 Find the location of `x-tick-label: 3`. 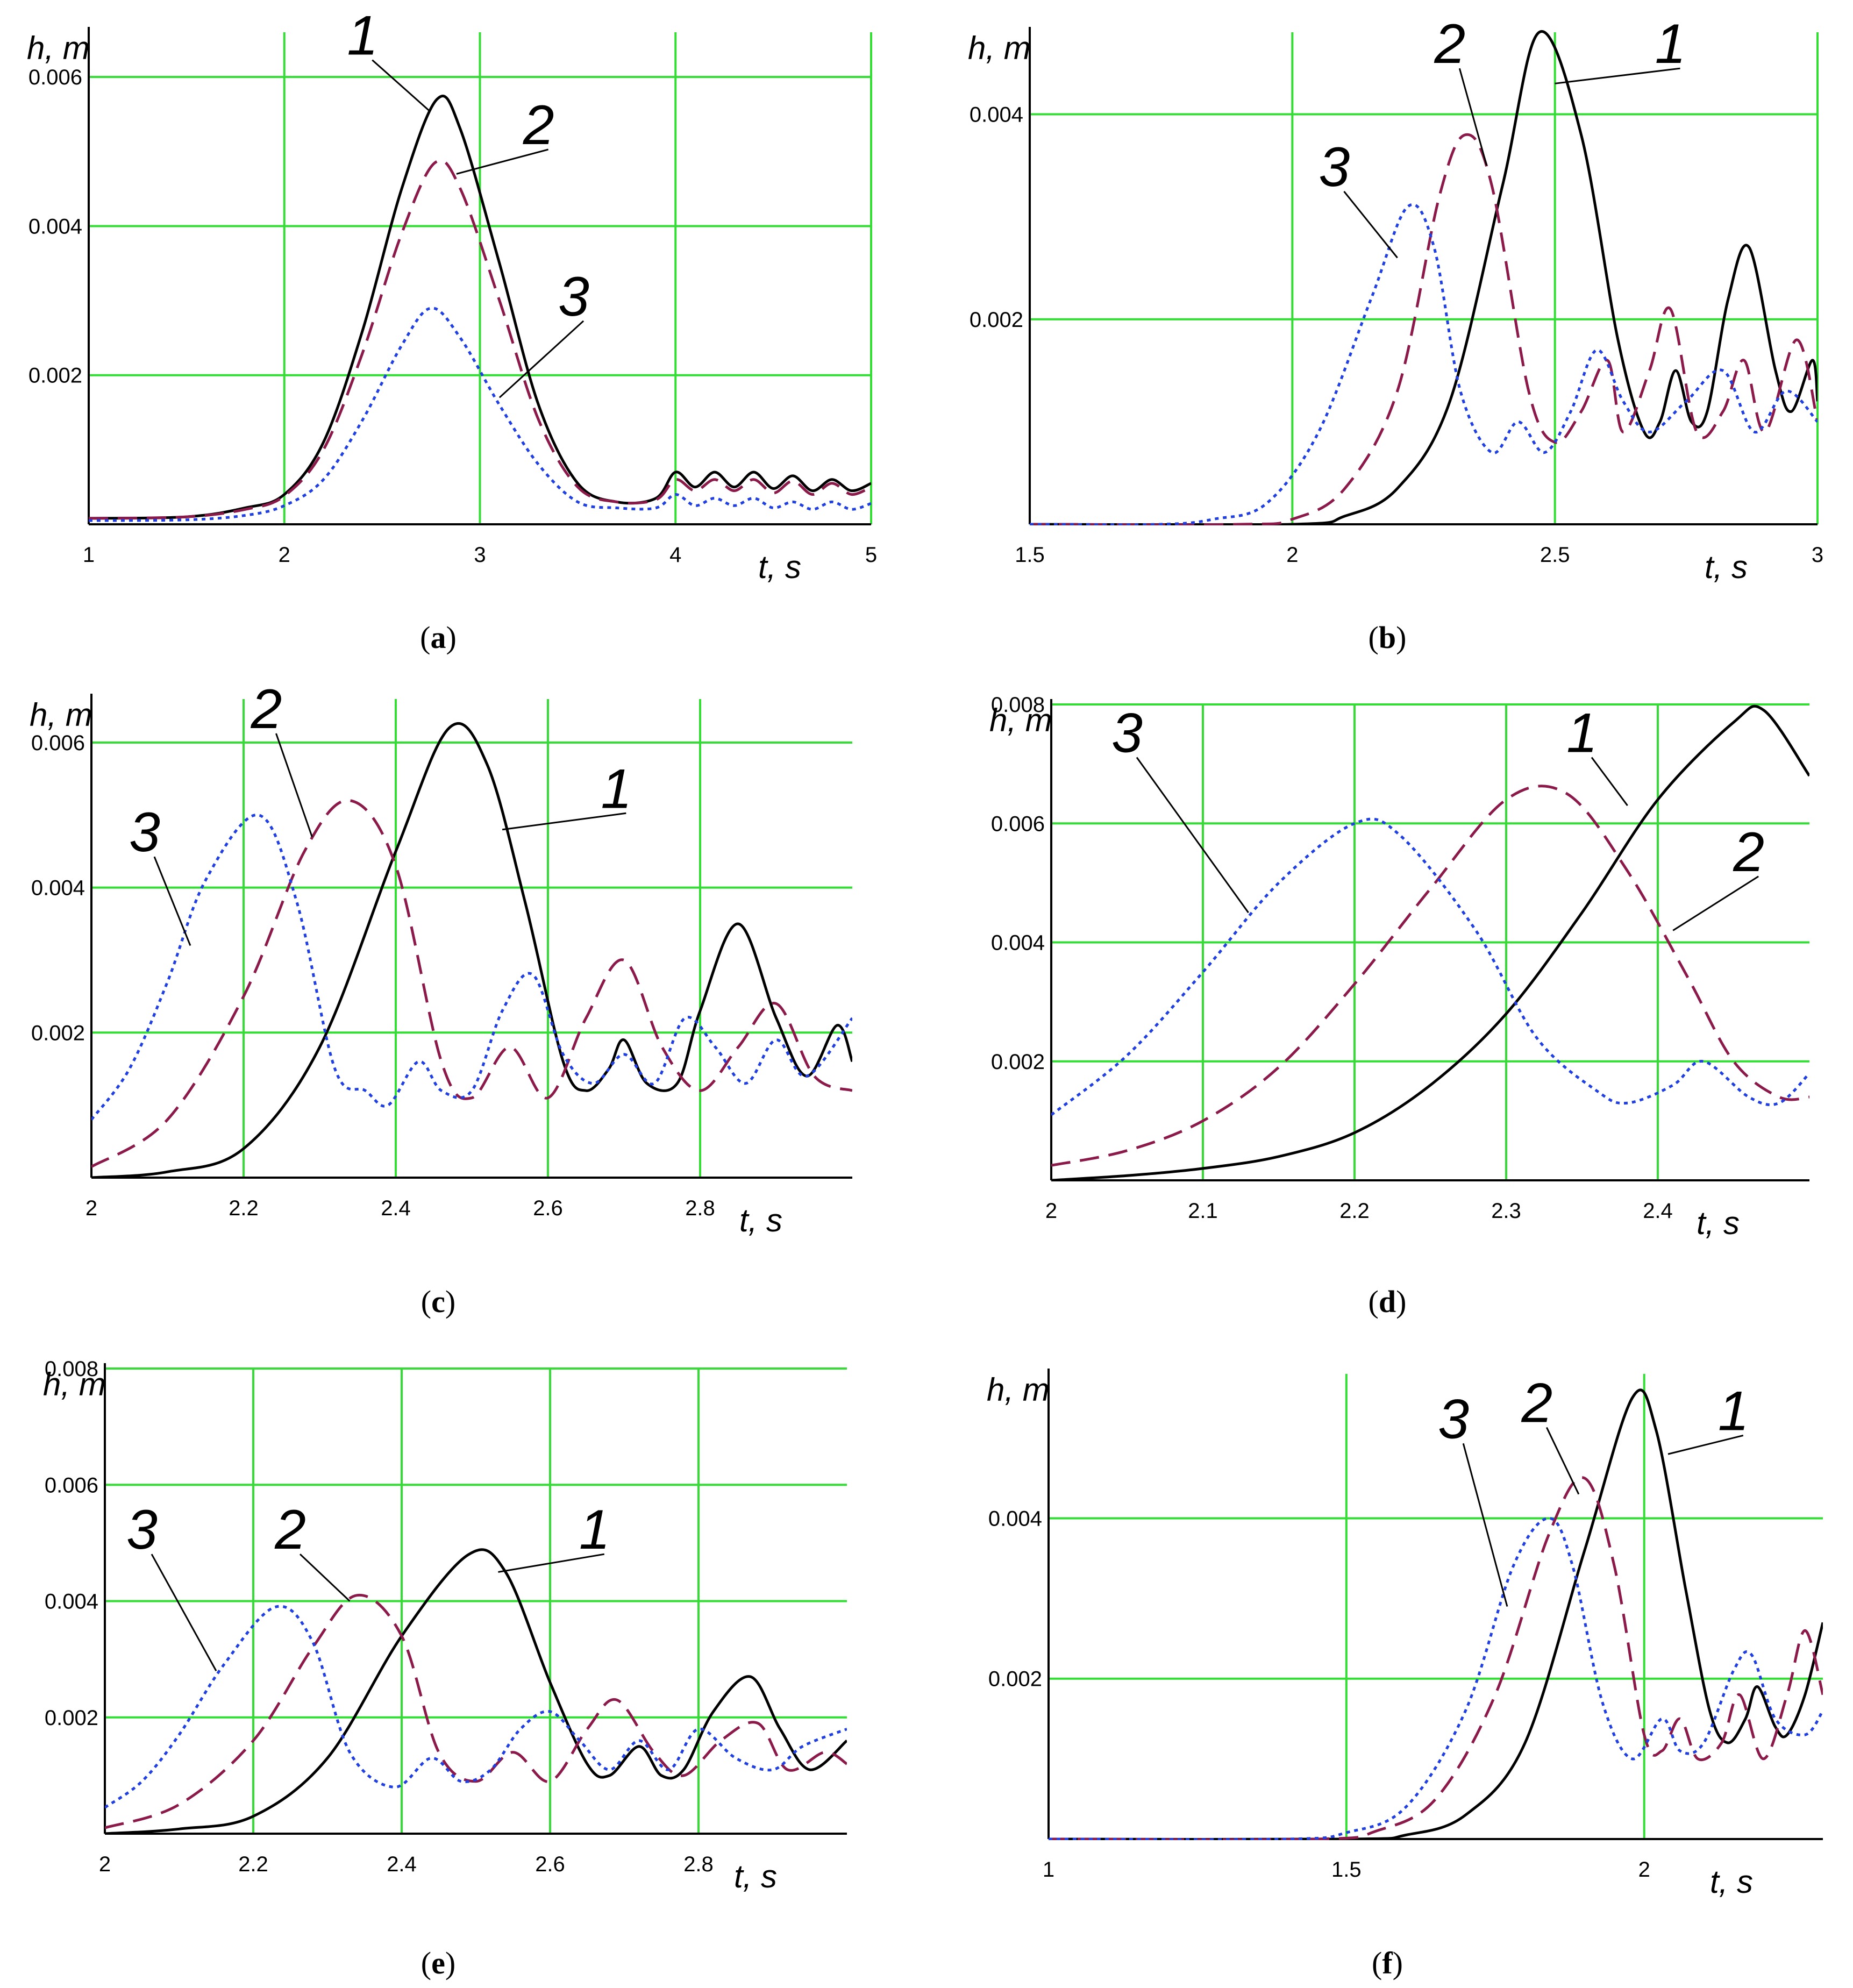

x-tick-label: 3 is located at coordinates (480, 555).